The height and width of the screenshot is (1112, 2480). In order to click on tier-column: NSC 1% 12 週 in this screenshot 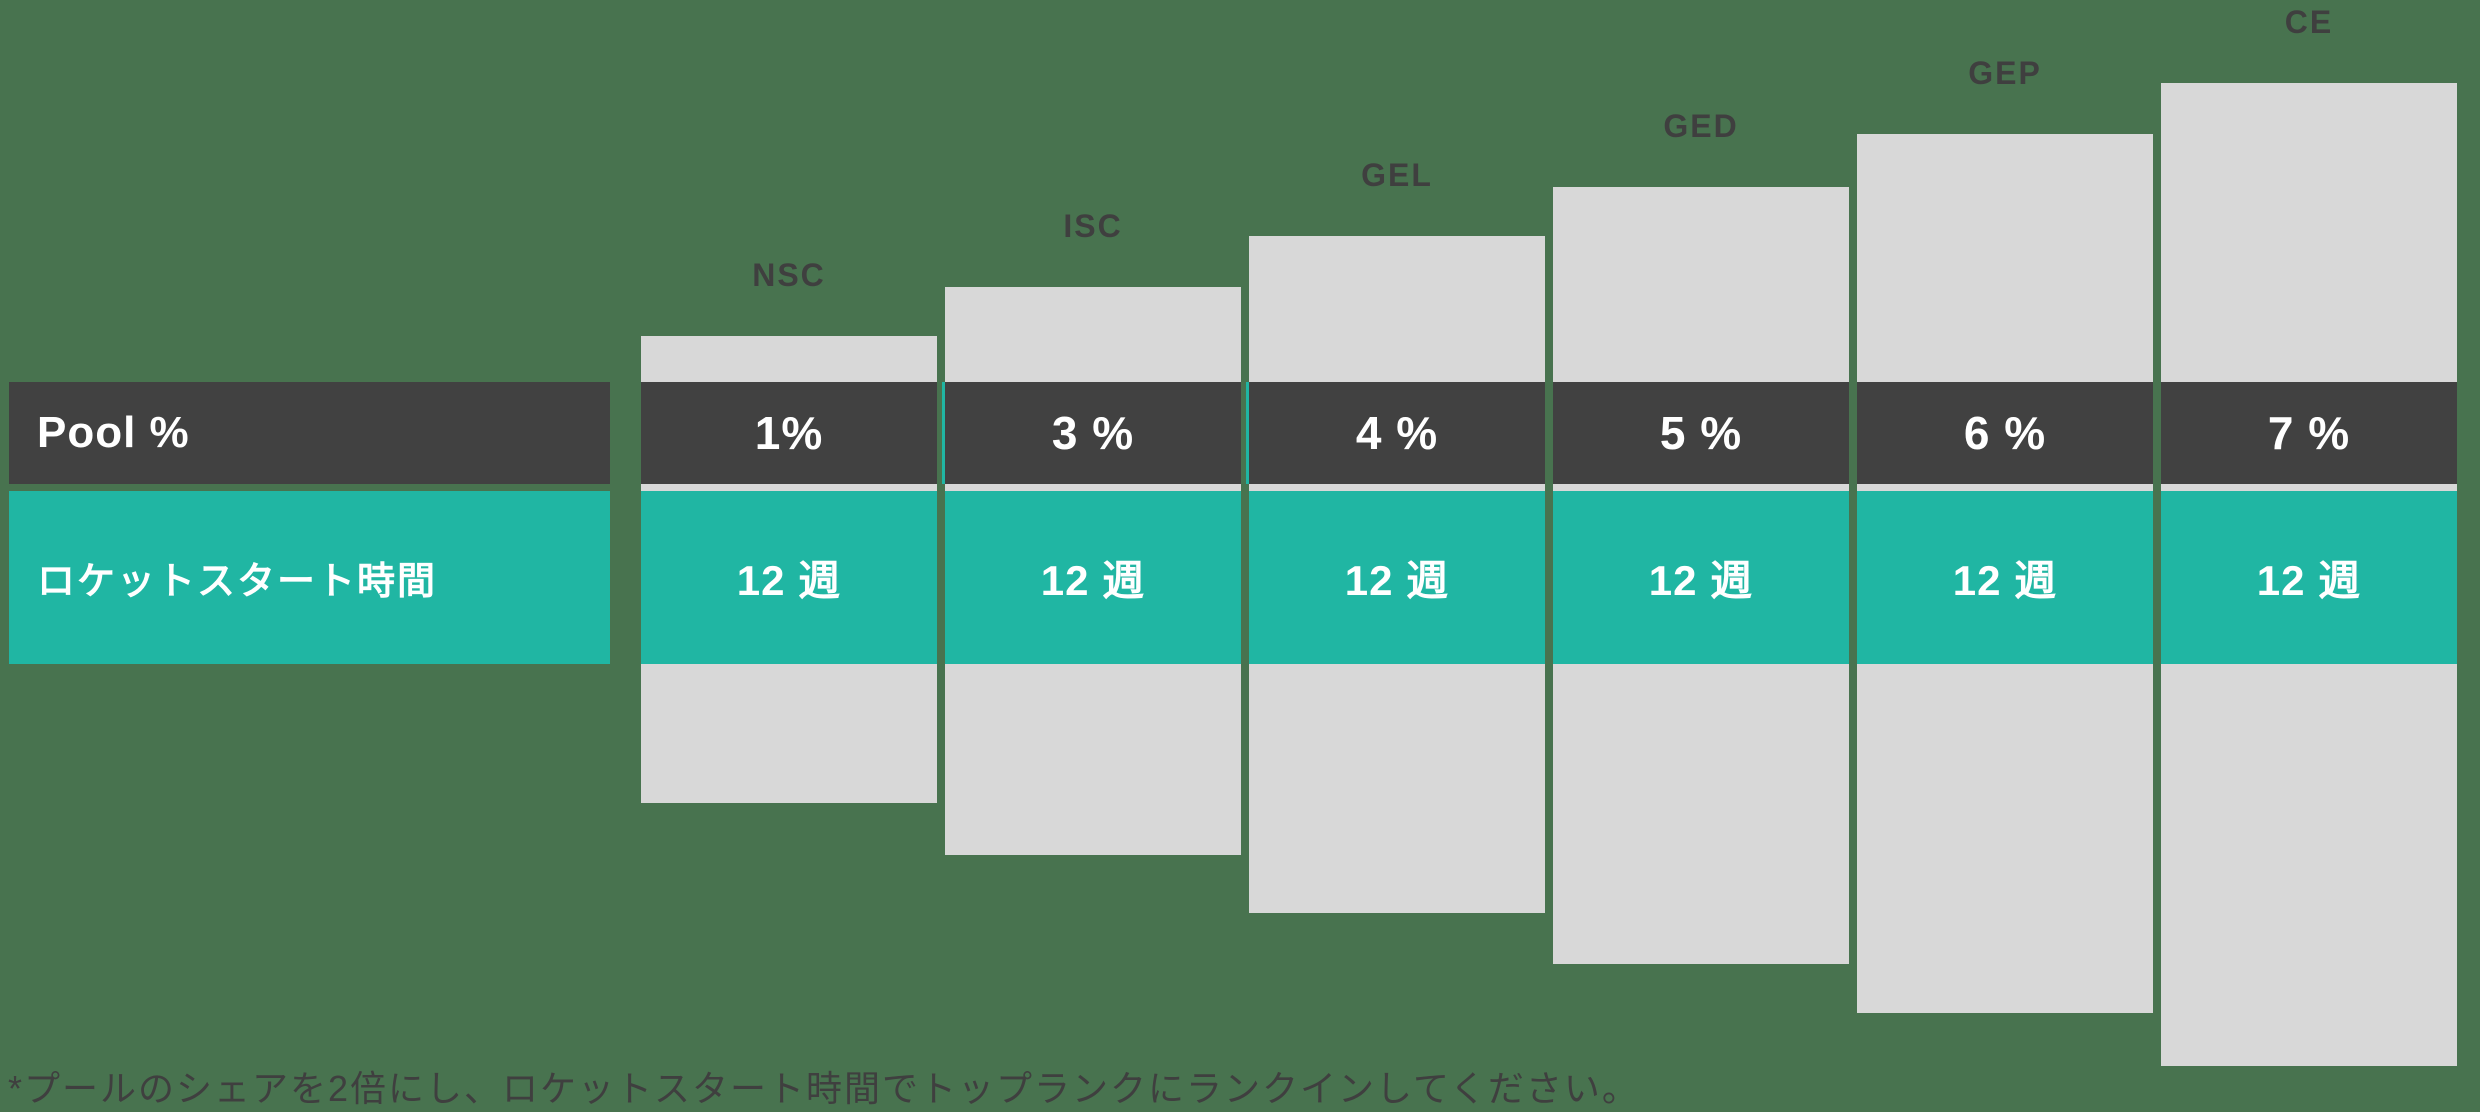, I will do `click(789, 553)`.